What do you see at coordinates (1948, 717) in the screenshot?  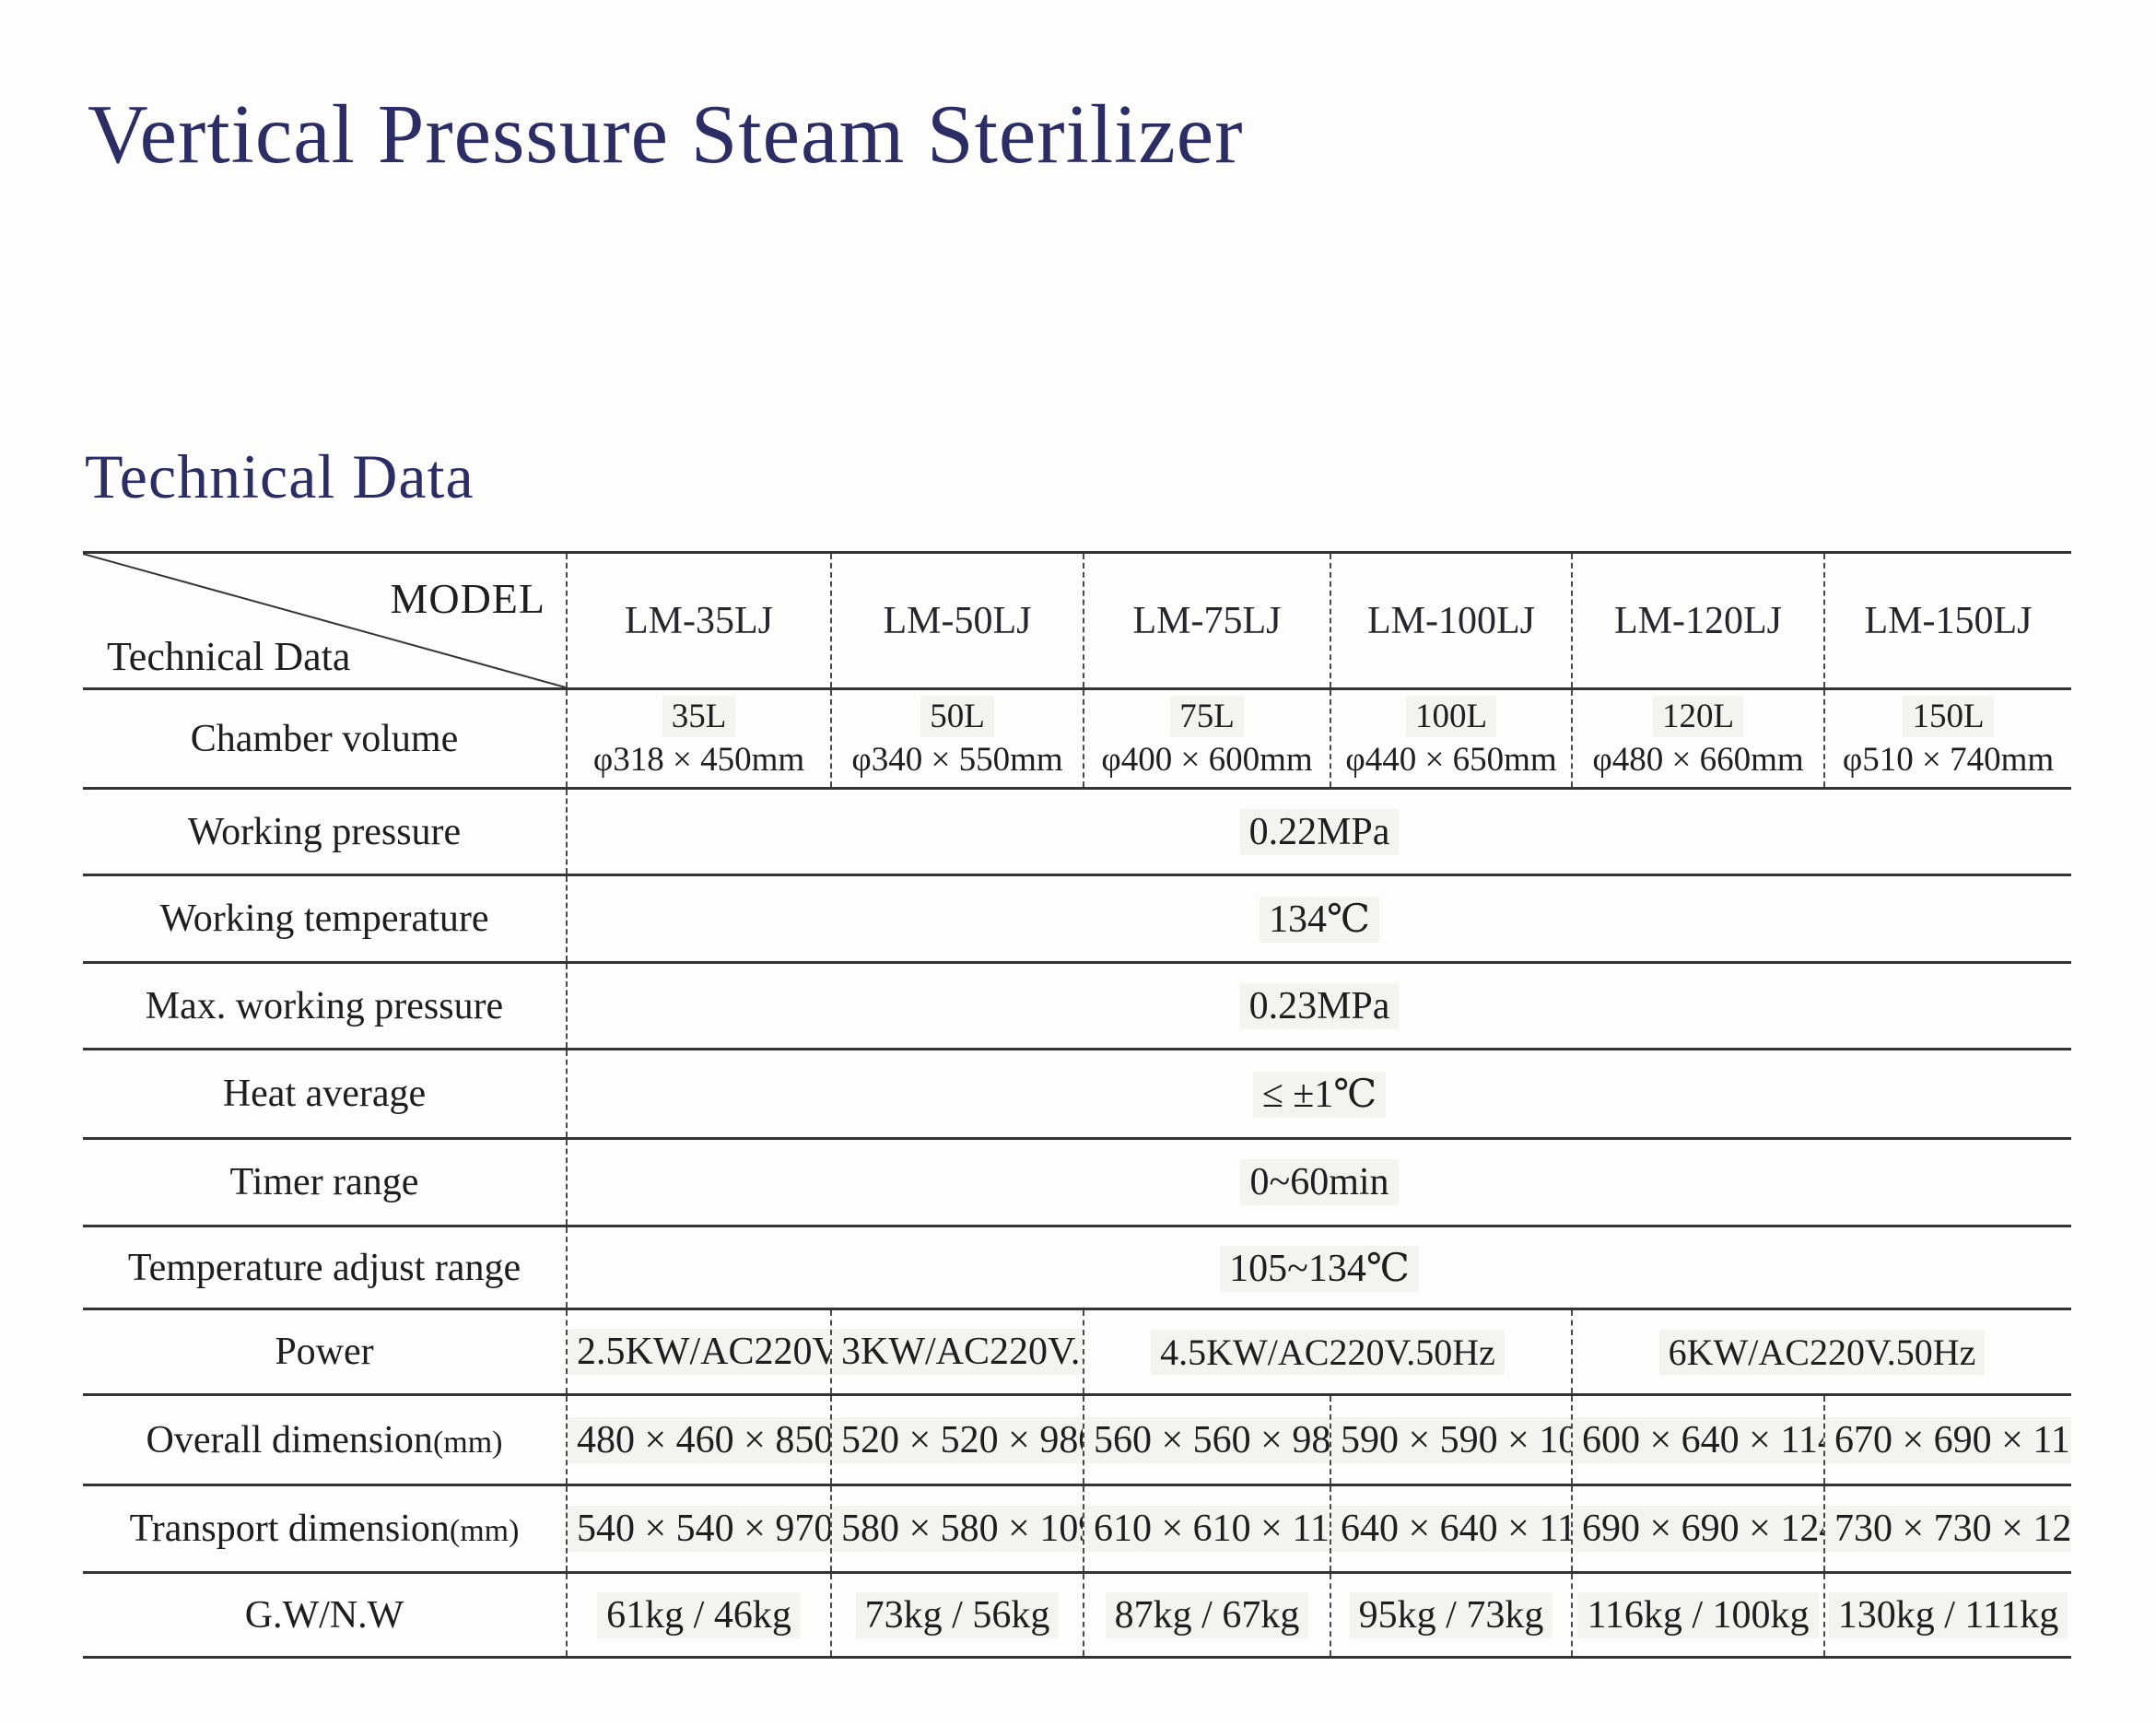 I see `chamber-liters: 150L` at bounding box center [1948, 717].